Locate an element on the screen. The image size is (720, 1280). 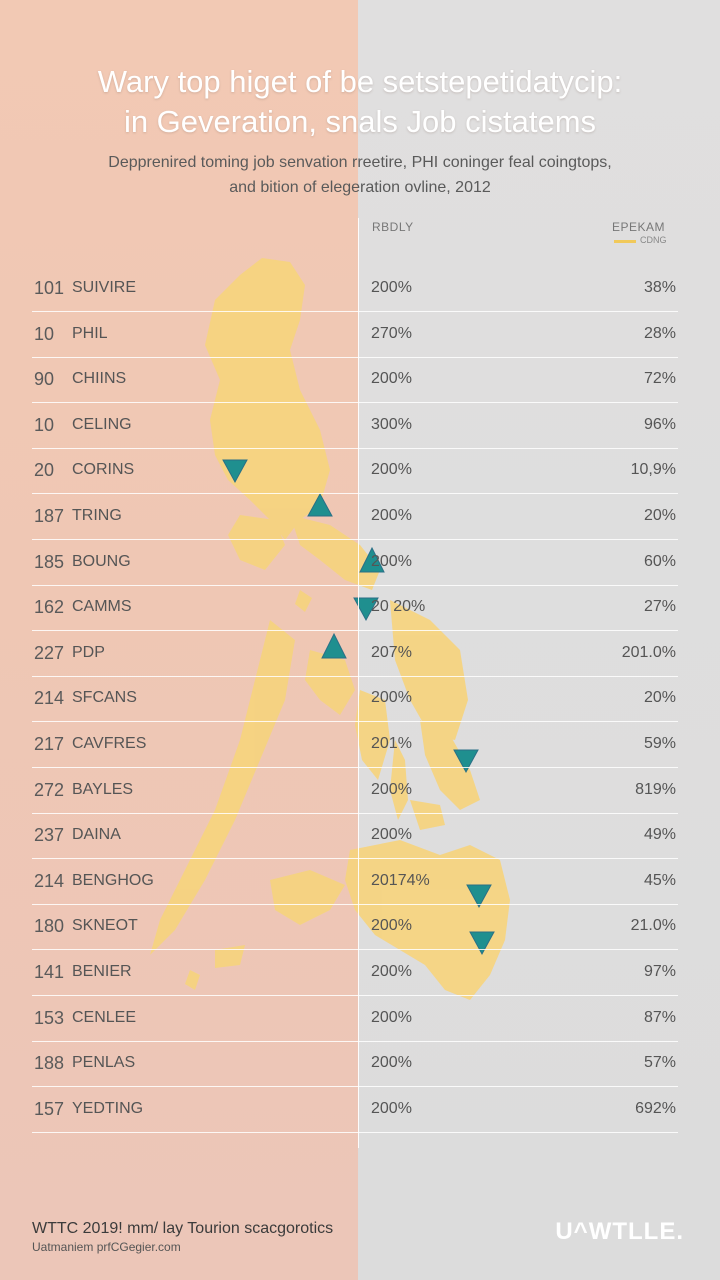
row-name: CAVFRES is located at coordinates (109, 743).